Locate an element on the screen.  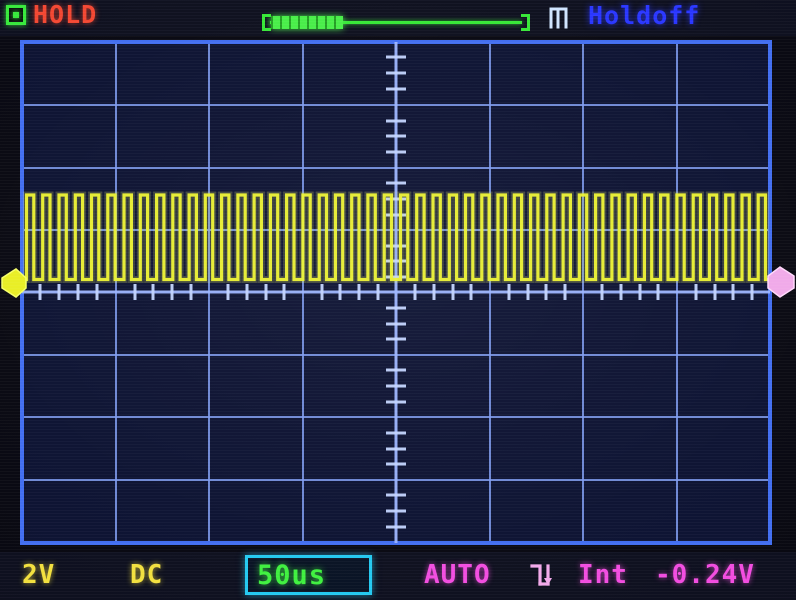
trigger-source-label: Int is located at coordinates (603, 575).